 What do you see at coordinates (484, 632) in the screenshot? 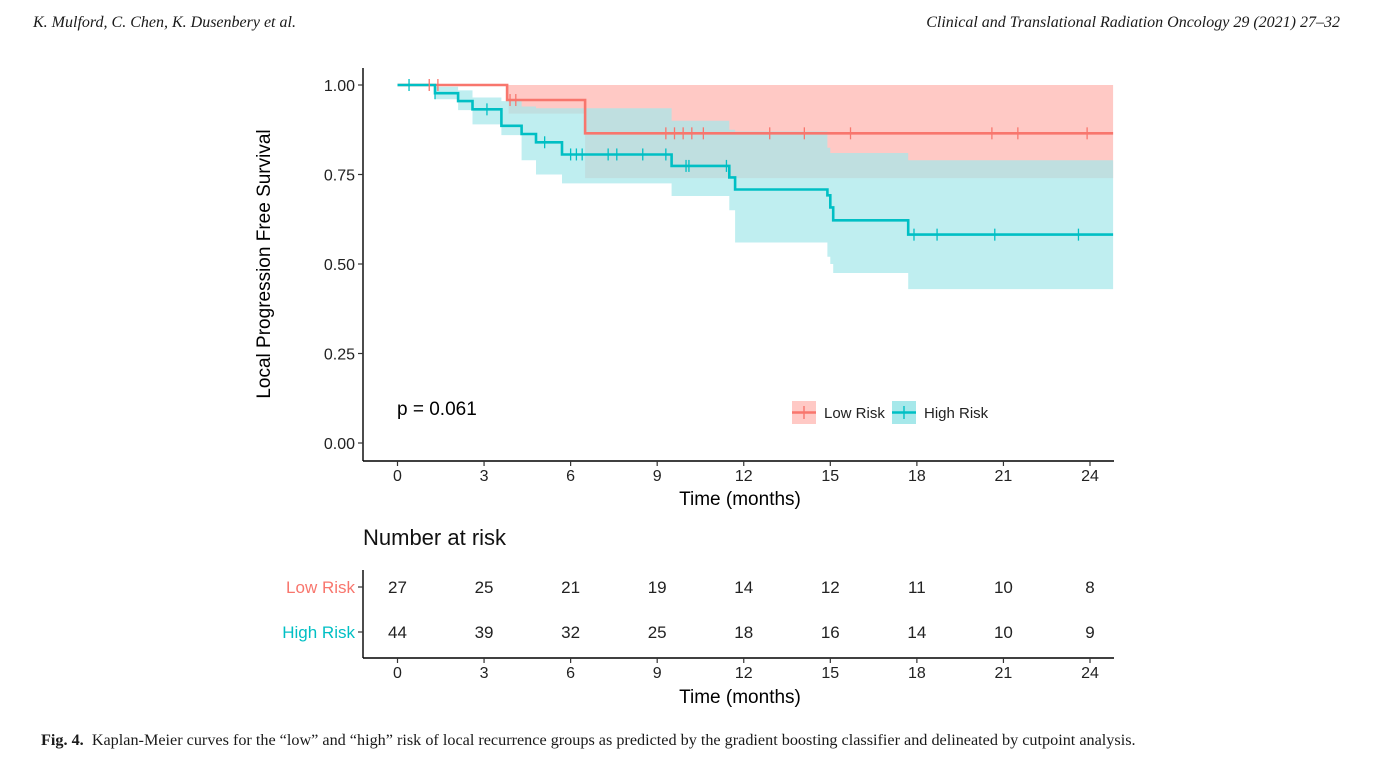
I see `risk-table-cell: 39` at bounding box center [484, 632].